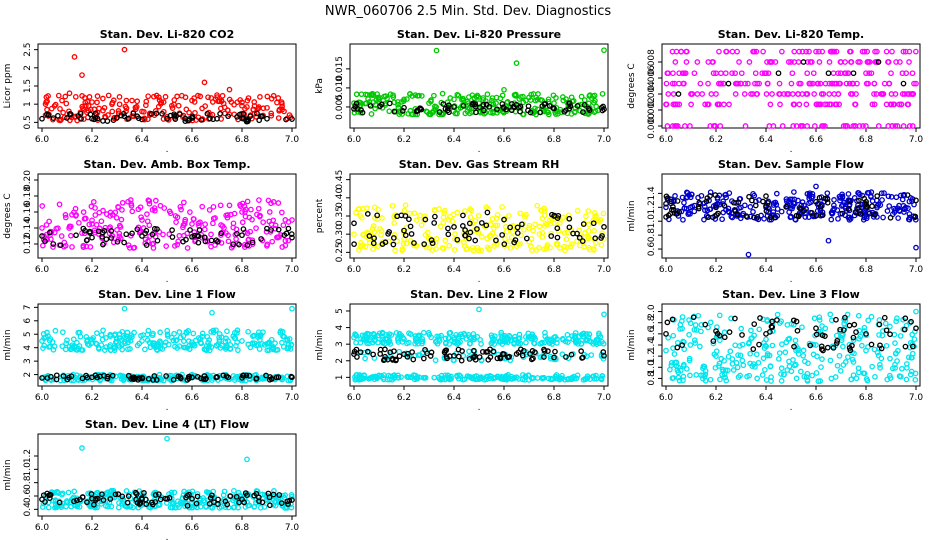  I want to click on scatter-points, so click(791, 88).